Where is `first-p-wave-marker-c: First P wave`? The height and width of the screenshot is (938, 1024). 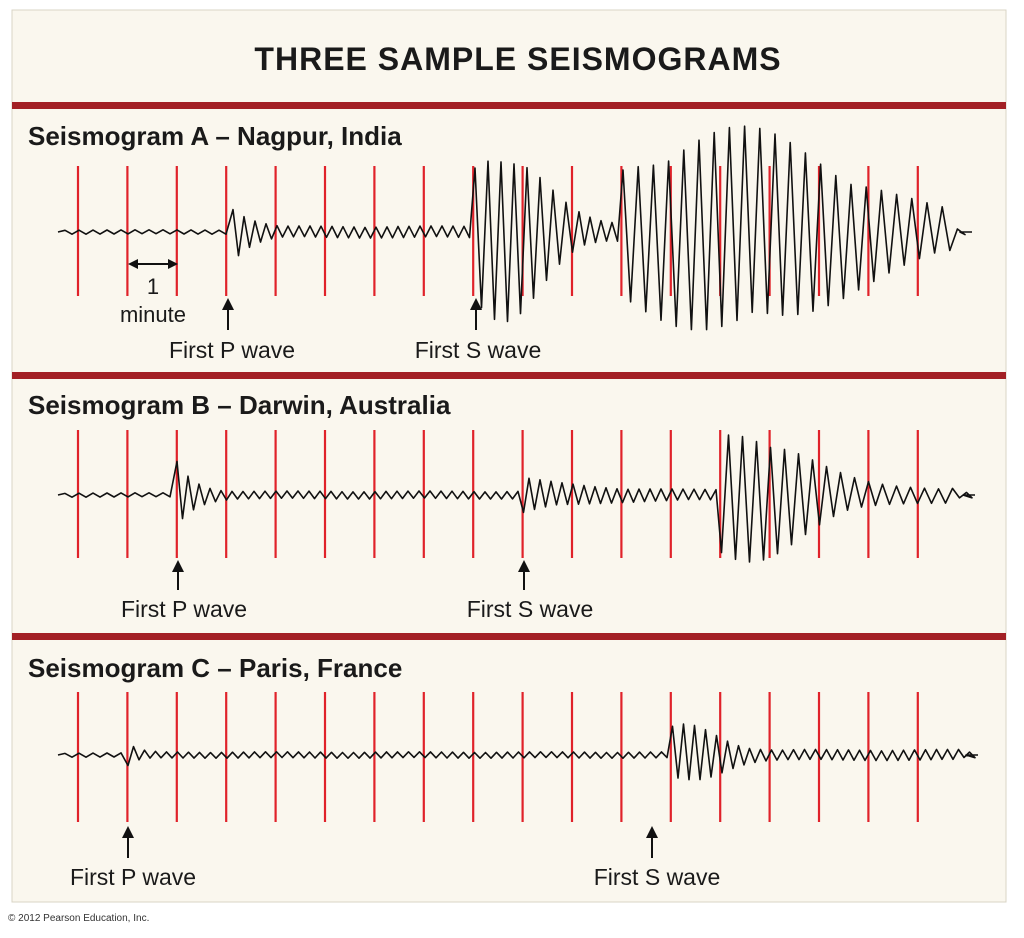
first-p-wave-marker-c: First P wave is located at coordinates (133, 858).